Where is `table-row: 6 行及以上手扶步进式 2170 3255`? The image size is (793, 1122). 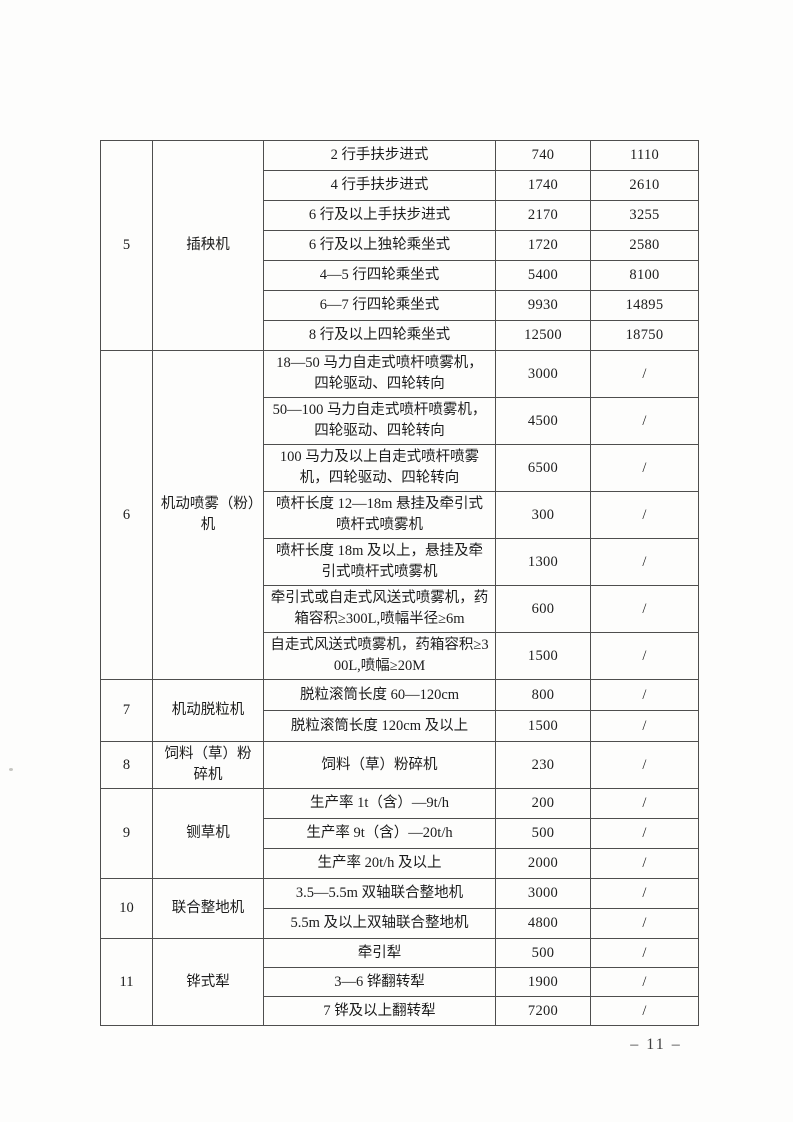 table-row: 6 行及以上手扶步进式 2170 3255 is located at coordinates (400, 215).